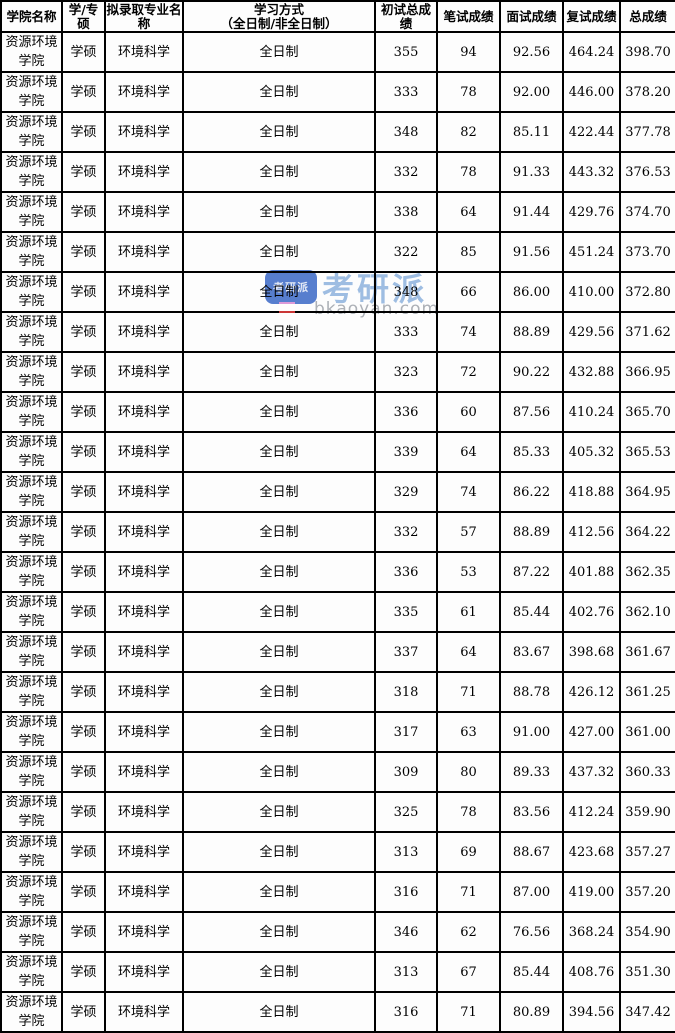 This screenshot has width=675, height=1033. I want to click on cell-total-score: 378.20, so click(647, 92).